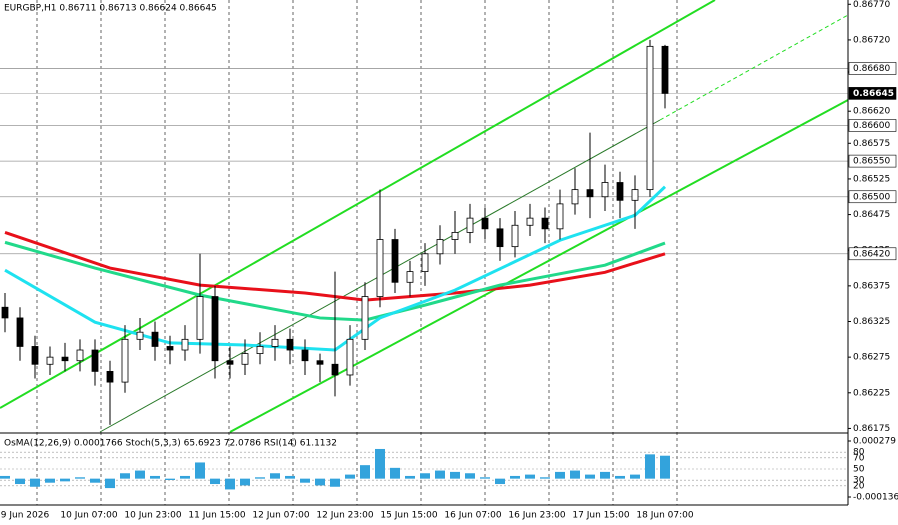 Image resolution: width=898 pixels, height=525 pixels. Describe the element at coordinates (664, 516) in the screenshot. I see `x-tick-label: 18 Jun 07:00` at that location.